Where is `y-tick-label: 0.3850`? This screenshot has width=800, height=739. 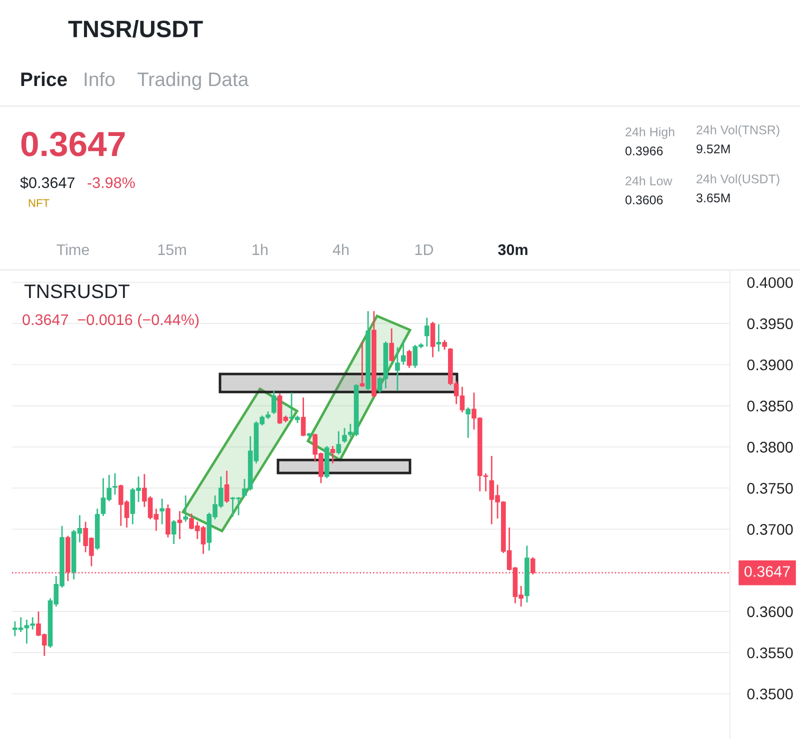
y-tick-label: 0.3850 is located at coordinates (770, 406).